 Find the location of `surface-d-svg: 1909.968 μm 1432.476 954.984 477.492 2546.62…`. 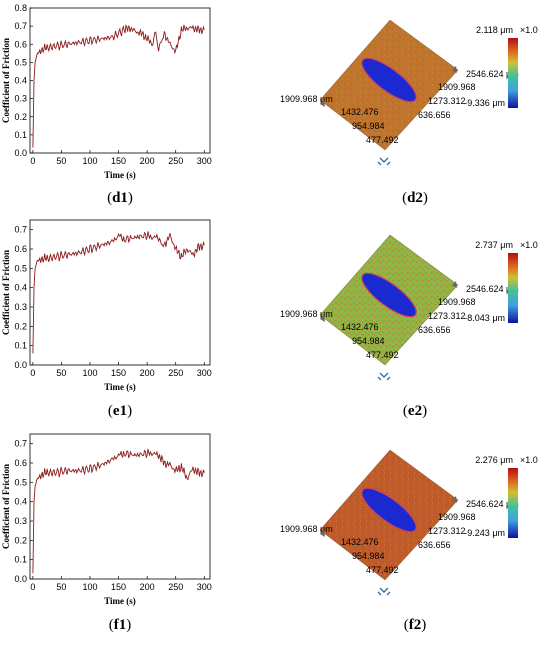

surface-d-svg: 1909.968 μm 1432.476 954.984 477.492 2546.62… is located at coordinates (409, 93).